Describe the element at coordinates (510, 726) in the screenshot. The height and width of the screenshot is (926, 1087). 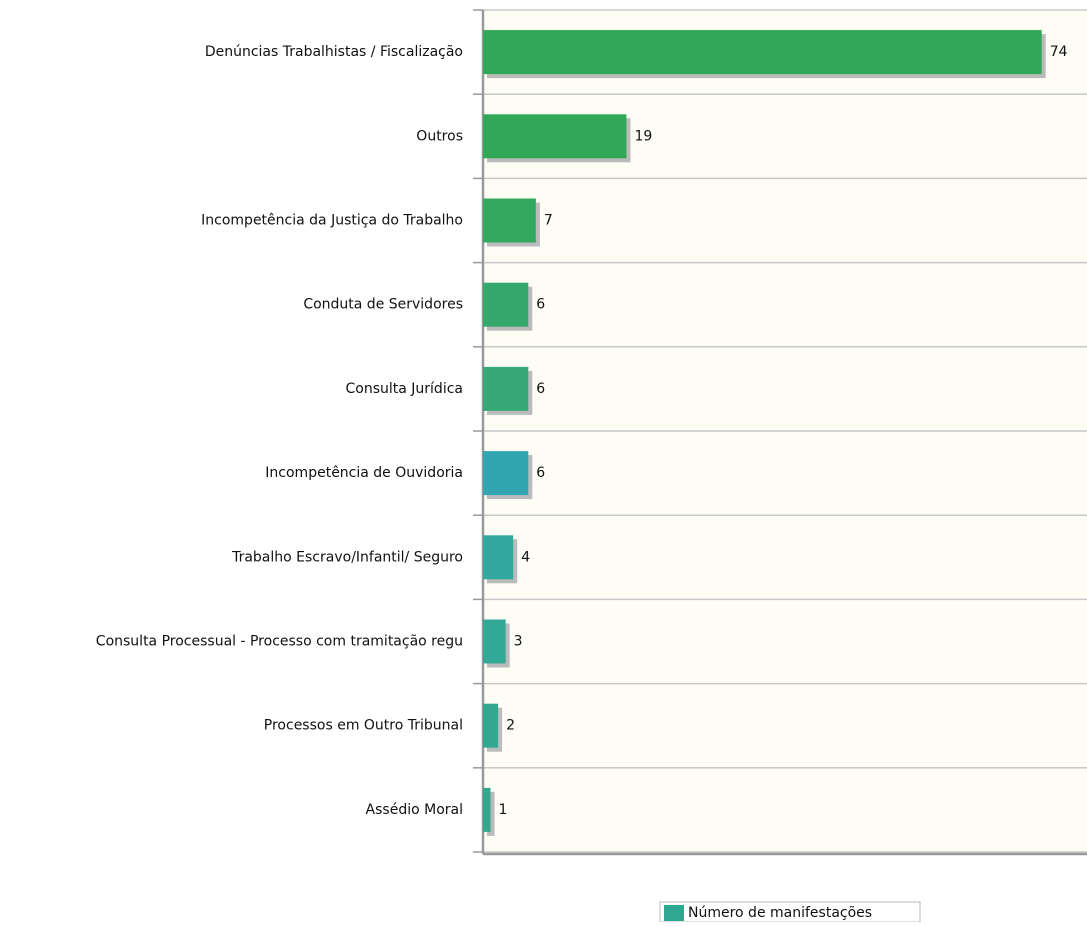
I see `data-label: 2` at that location.